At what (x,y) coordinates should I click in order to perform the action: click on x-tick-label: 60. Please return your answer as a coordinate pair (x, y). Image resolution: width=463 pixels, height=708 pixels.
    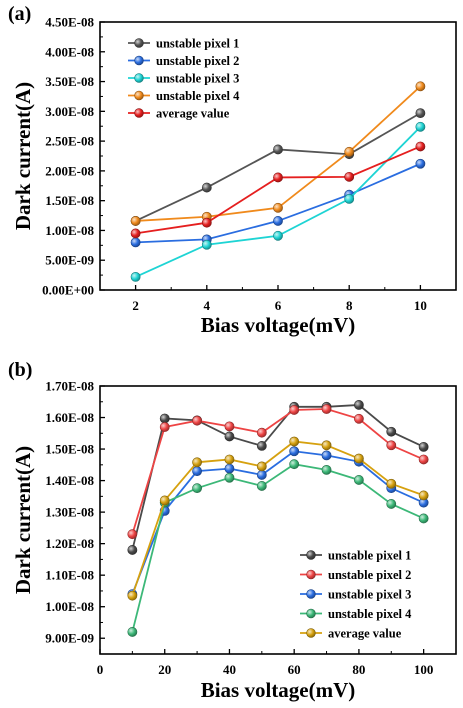
    Looking at the image, I should click on (294, 669).